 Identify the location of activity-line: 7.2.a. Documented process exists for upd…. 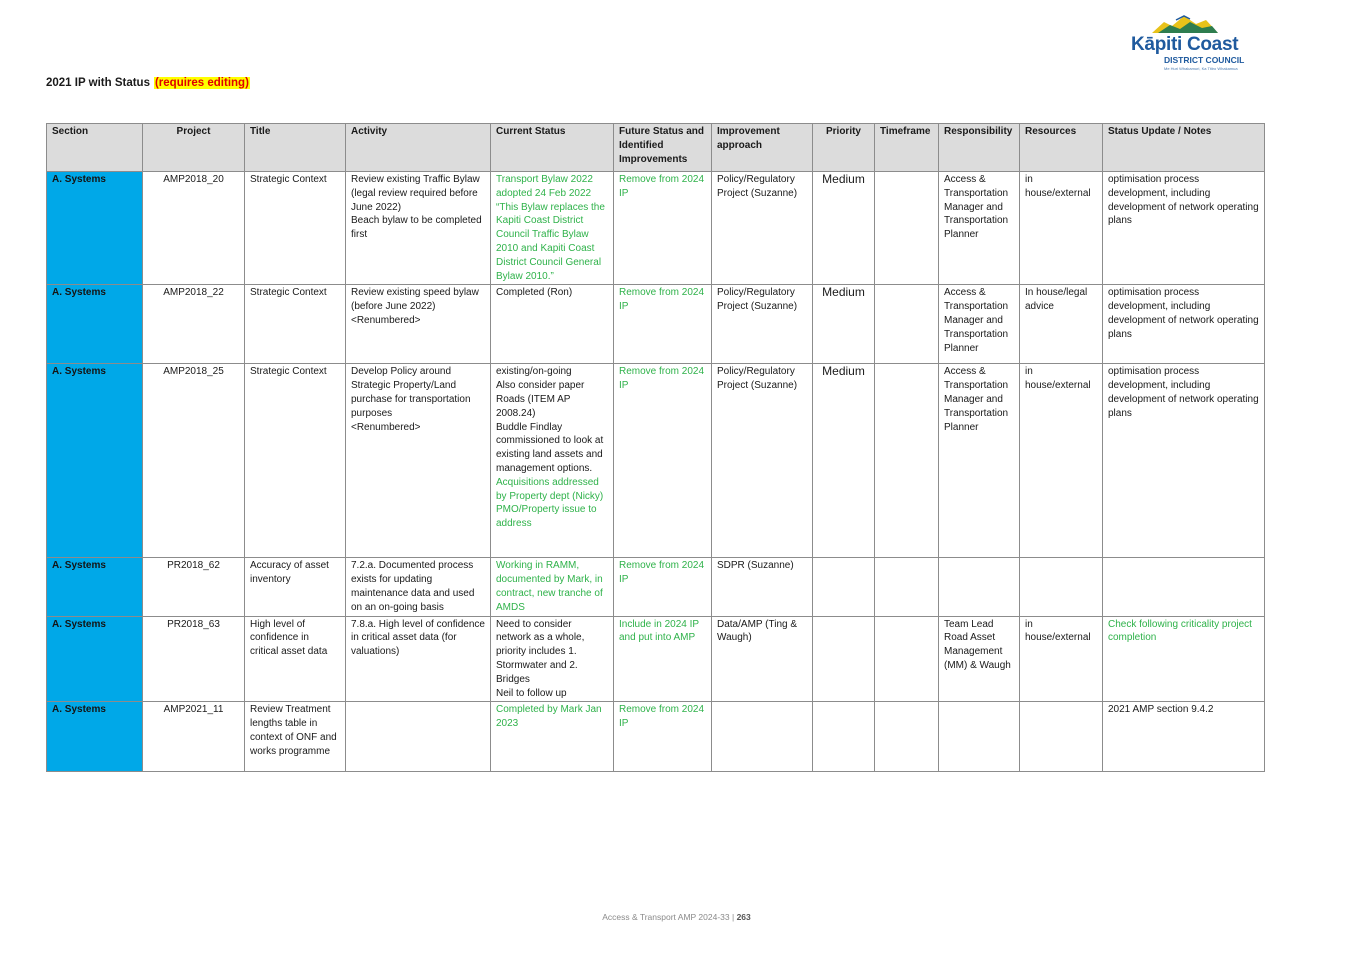
(413, 586).